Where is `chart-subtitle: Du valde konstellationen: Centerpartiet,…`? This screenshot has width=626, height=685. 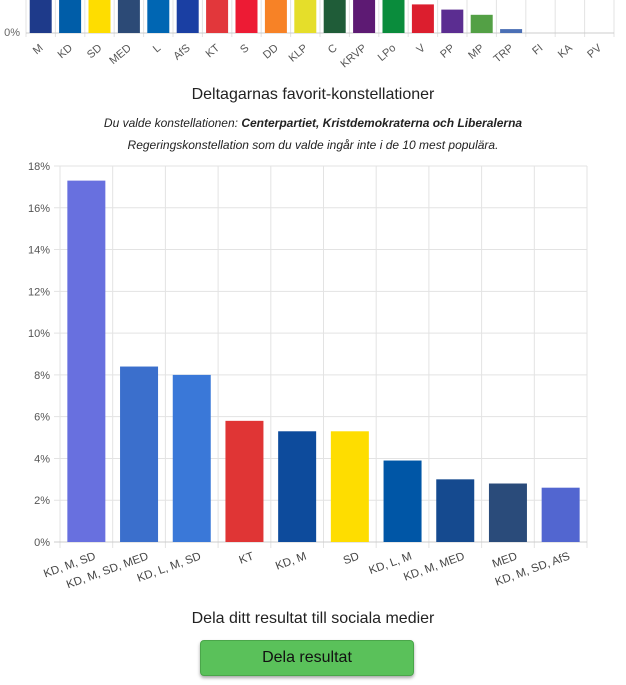 chart-subtitle: Du valde konstellationen: Centerpartiet,… is located at coordinates (313, 123).